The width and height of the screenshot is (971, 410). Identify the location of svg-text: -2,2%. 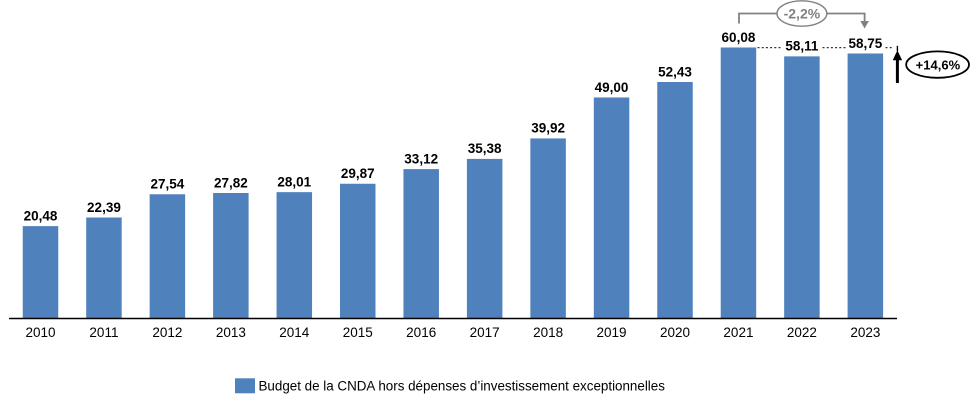
(802, 14).